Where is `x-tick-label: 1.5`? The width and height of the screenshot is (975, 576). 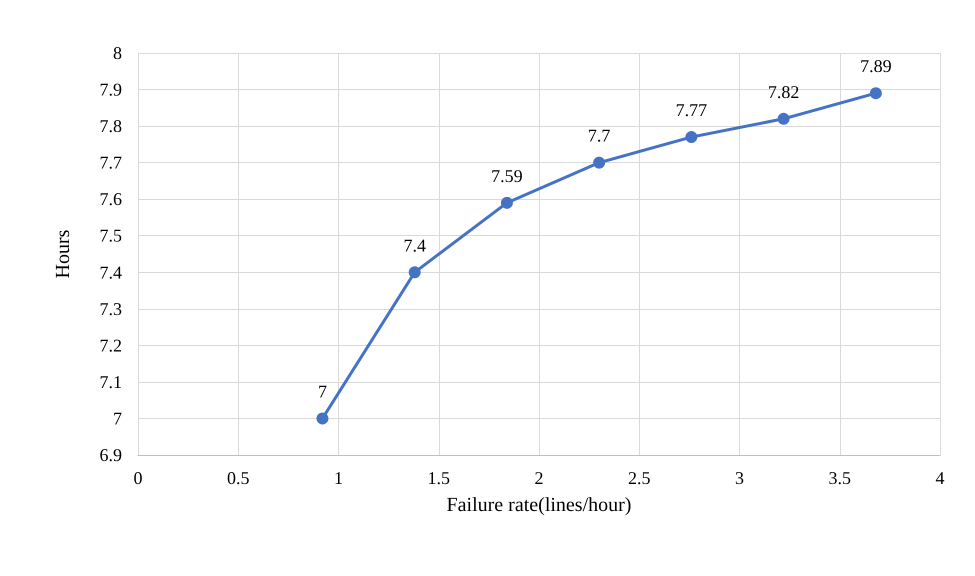
x-tick-label: 1.5 is located at coordinates (439, 478).